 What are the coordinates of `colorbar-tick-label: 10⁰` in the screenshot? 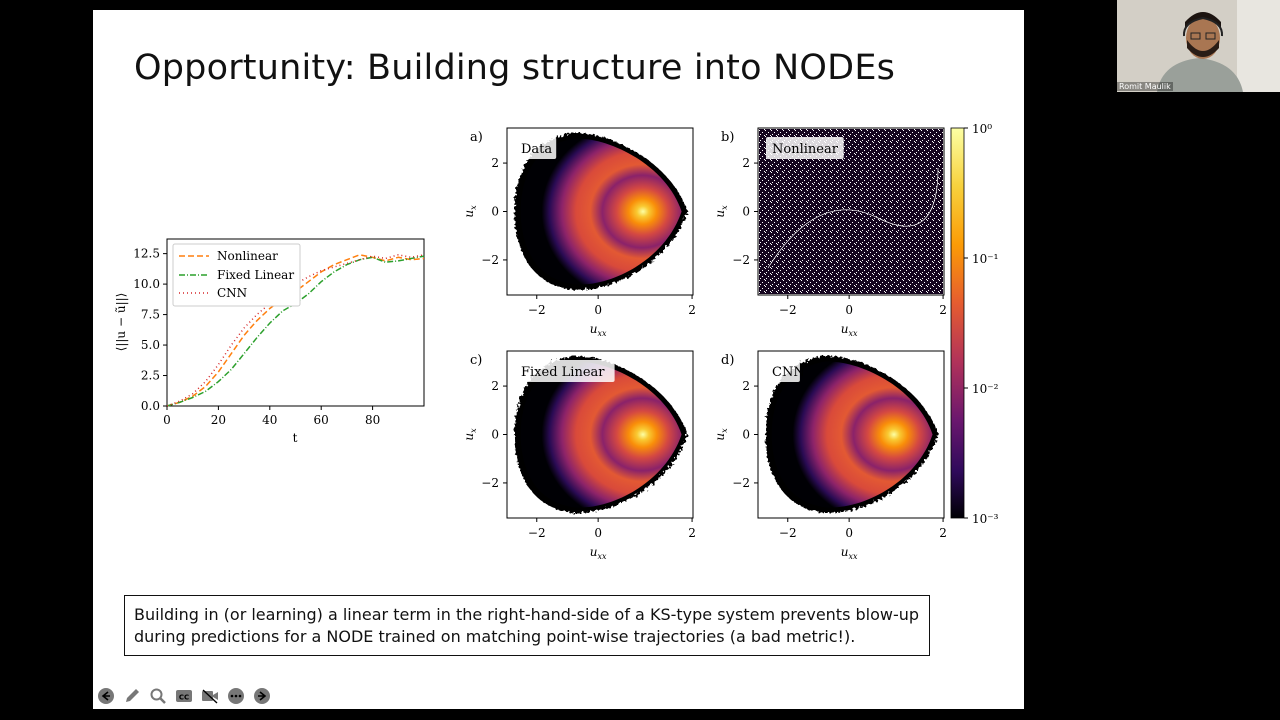 It's located at (982, 129).